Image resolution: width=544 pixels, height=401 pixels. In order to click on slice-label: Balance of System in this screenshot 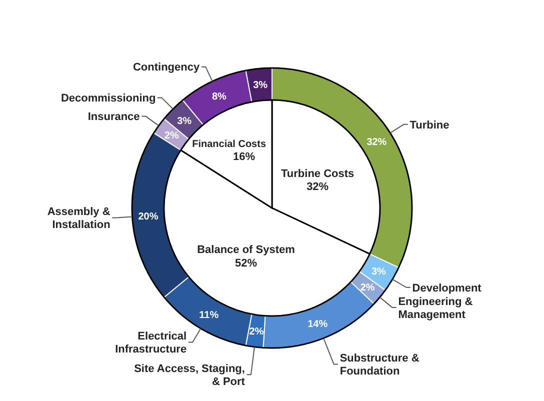, I will do `click(246, 250)`.